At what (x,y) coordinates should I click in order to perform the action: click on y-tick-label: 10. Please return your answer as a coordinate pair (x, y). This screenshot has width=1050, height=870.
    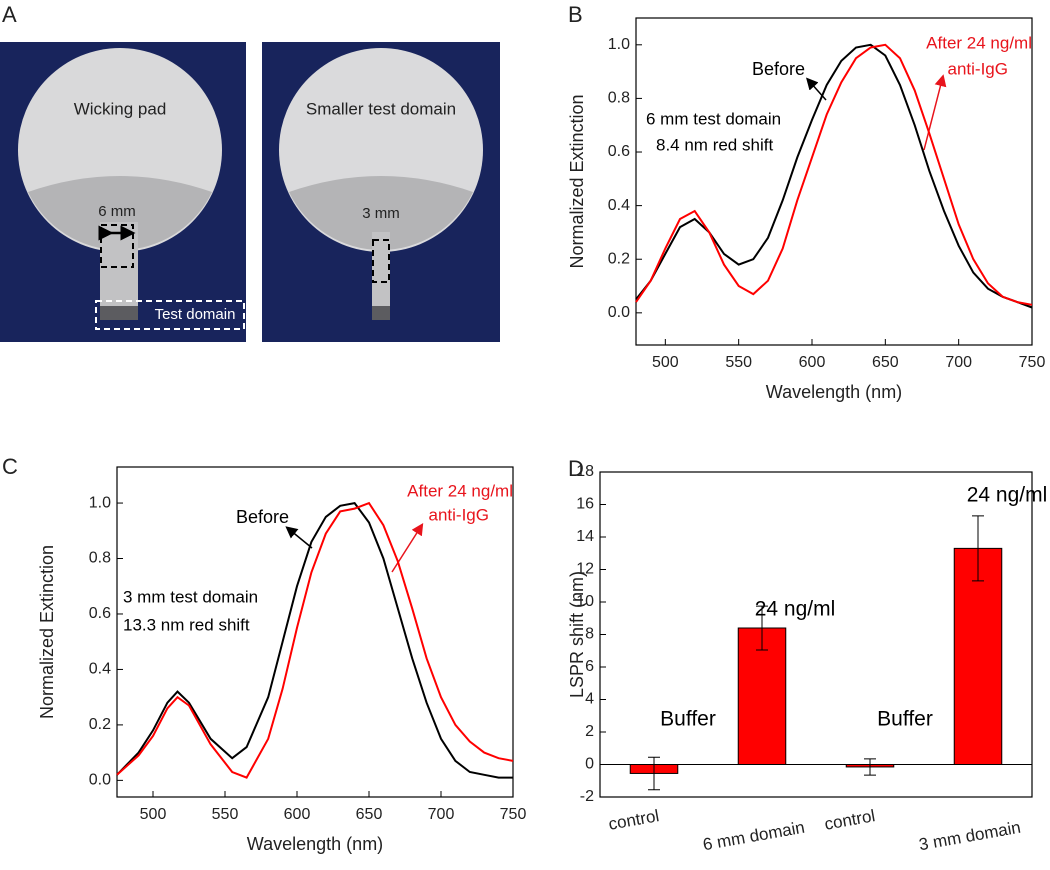
    Looking at the image, I should click on (585, 601).